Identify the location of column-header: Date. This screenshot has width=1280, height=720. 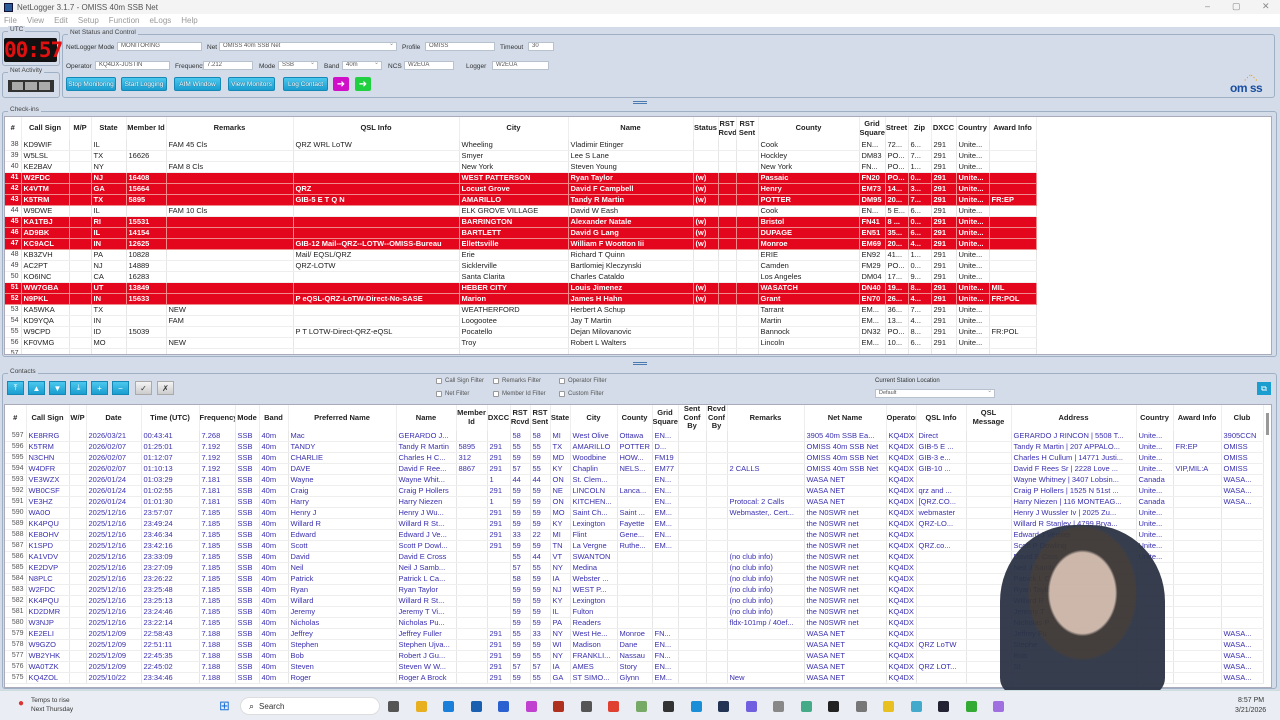
(114, 418).